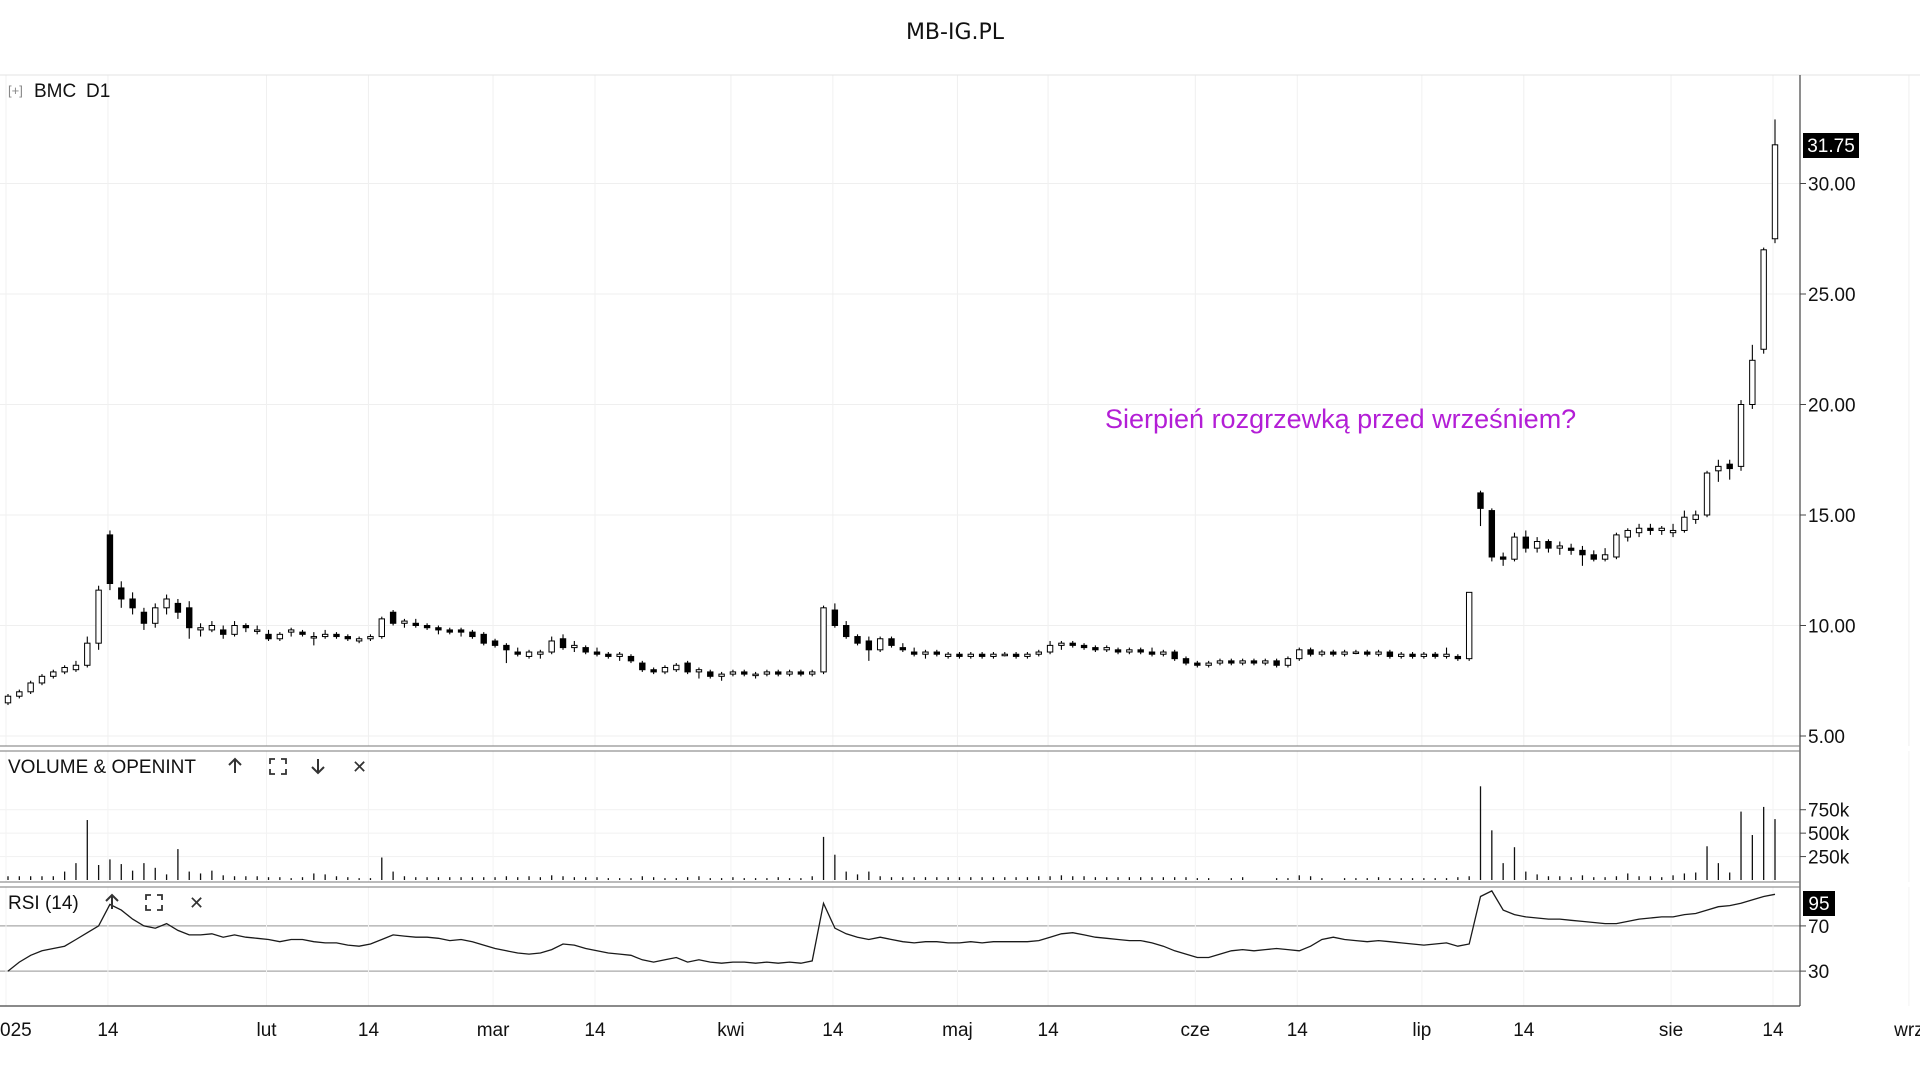  I want to click on arrow-down-icon, so click(318, 767).